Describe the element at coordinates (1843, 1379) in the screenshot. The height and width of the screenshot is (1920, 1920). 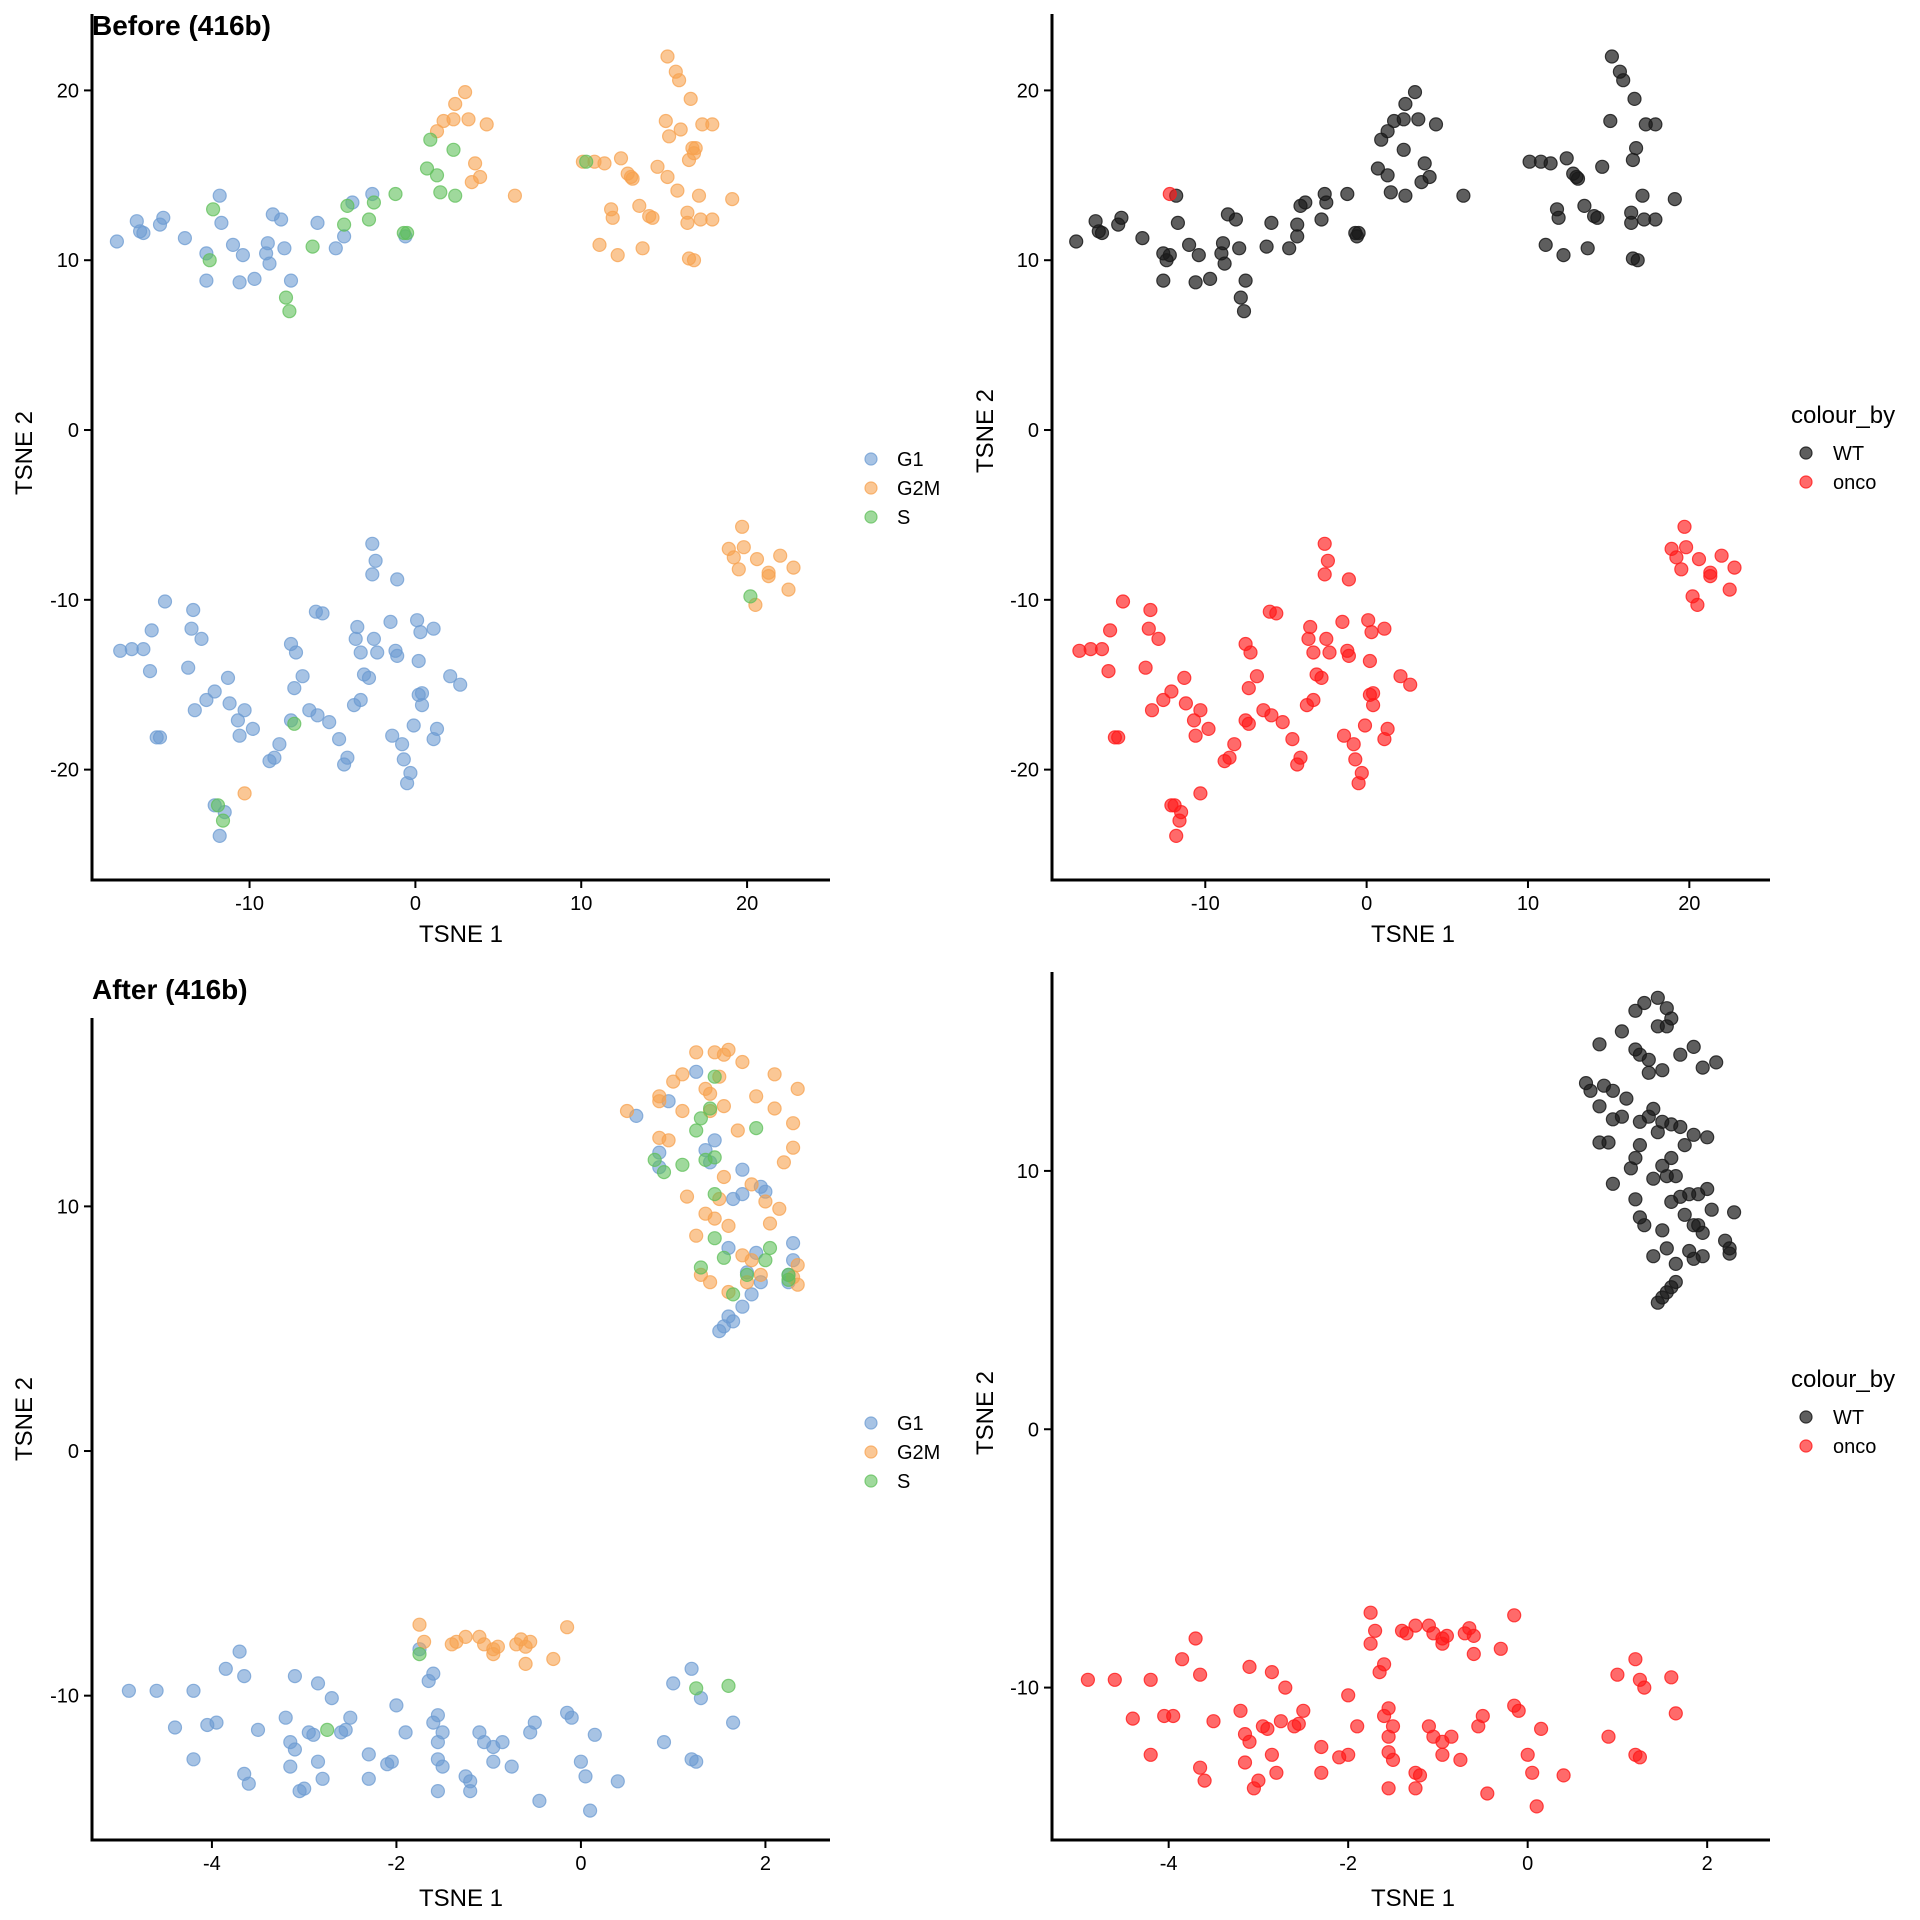
I see `legend-title: colour_by` at that location.